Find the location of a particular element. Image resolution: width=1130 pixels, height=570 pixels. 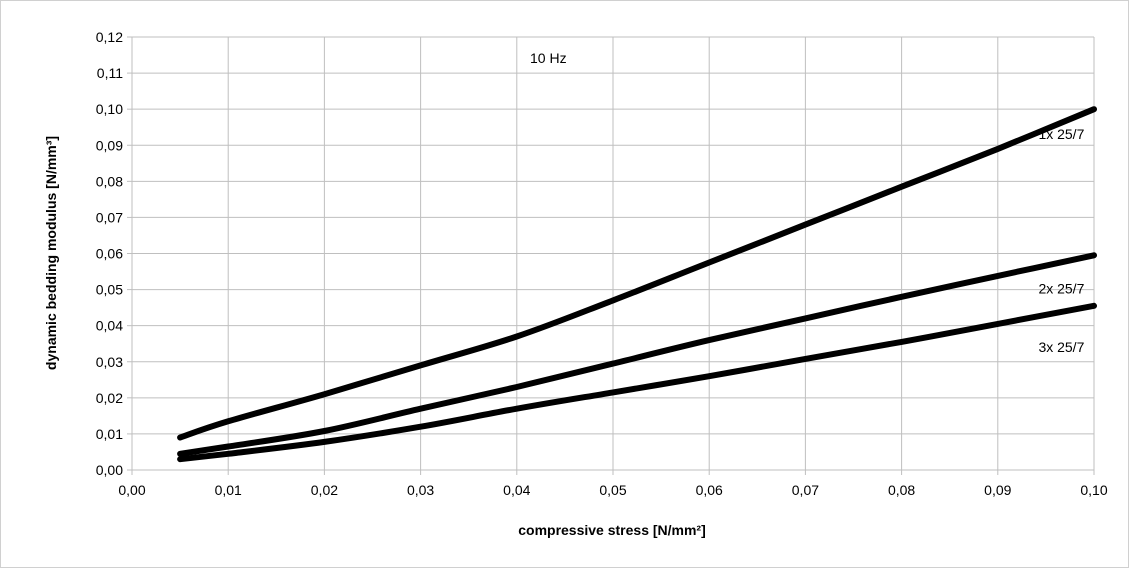

frequency-annotation: 10 Hz is located at coordinates (548, 58).